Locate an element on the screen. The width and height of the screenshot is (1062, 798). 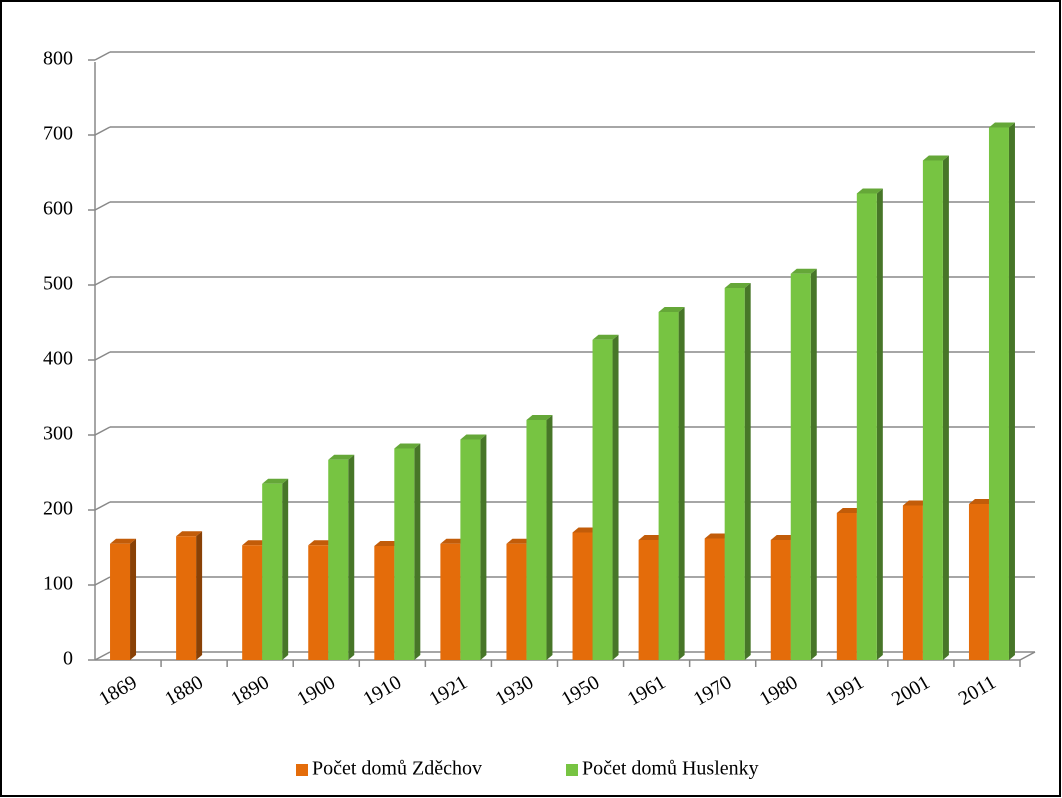
y-tick-label: 100 is located at coordinates (58, 584).